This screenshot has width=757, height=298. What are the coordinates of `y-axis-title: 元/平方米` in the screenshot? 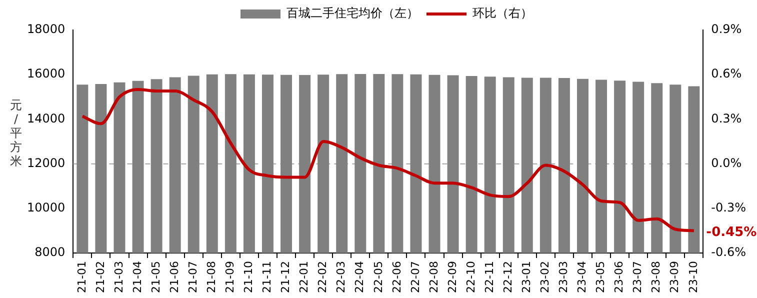 It's located at (16, 133).